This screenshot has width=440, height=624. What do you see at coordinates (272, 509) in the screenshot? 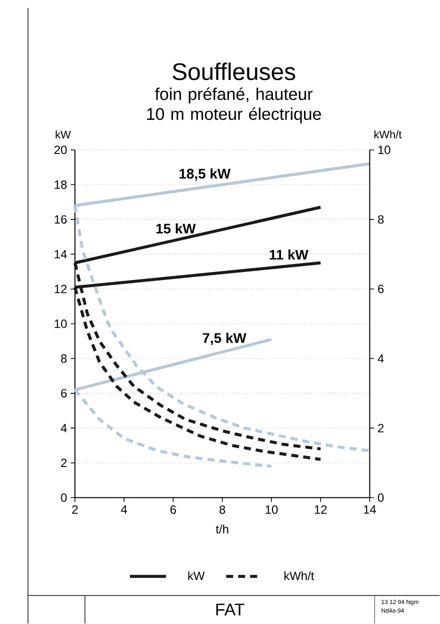
I see `x-tick-label: 10` at bounding box center [272, 509].